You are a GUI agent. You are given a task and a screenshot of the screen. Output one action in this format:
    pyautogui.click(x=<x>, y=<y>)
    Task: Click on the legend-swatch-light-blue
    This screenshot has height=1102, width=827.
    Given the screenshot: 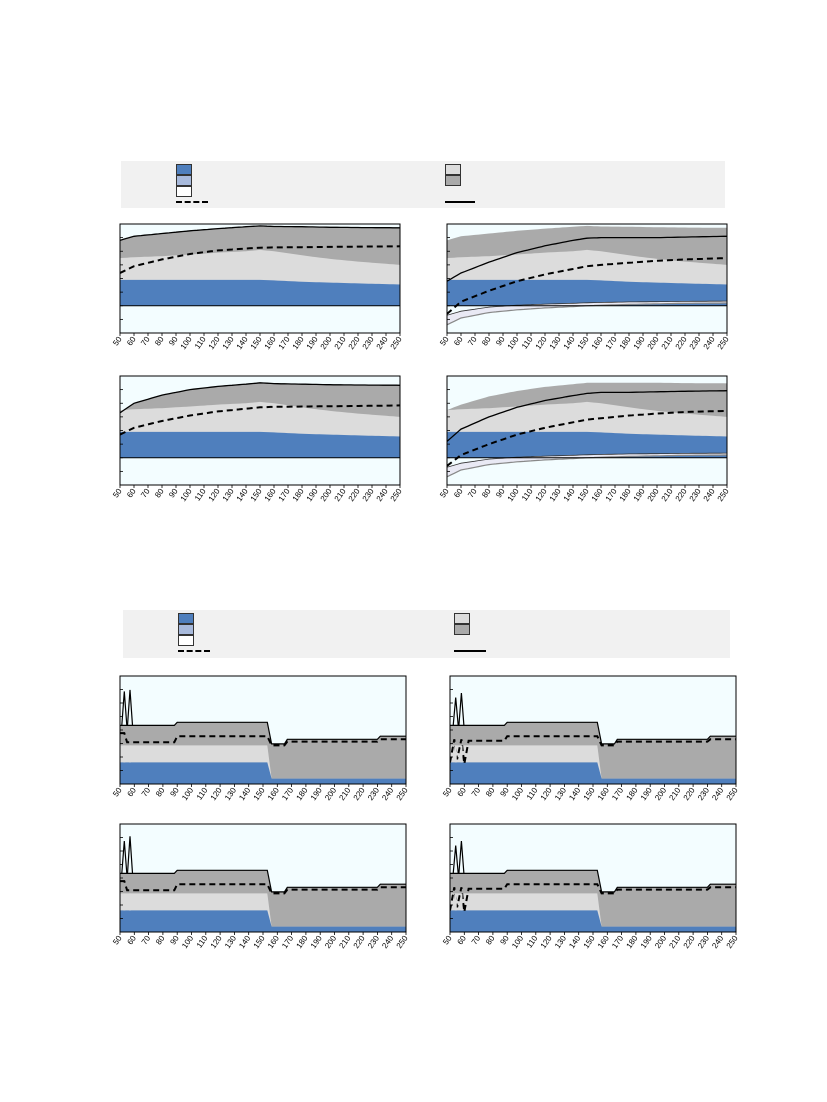 What is the action you would take?
    pyautogui.click(x=184, y=180)
    